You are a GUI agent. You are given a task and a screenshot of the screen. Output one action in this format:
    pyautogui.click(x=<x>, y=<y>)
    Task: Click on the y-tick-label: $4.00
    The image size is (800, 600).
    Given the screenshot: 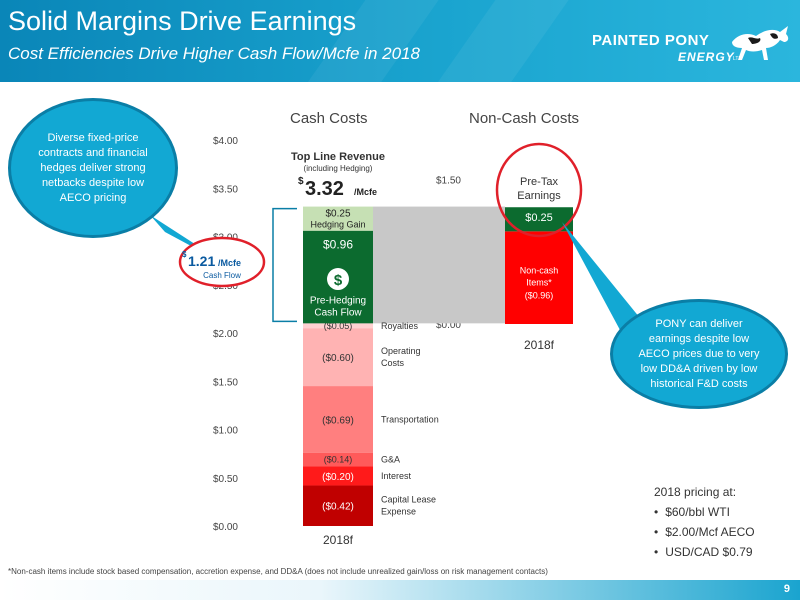 What is the action you would take?
    pyautogui.click(x=225, y=141)
    